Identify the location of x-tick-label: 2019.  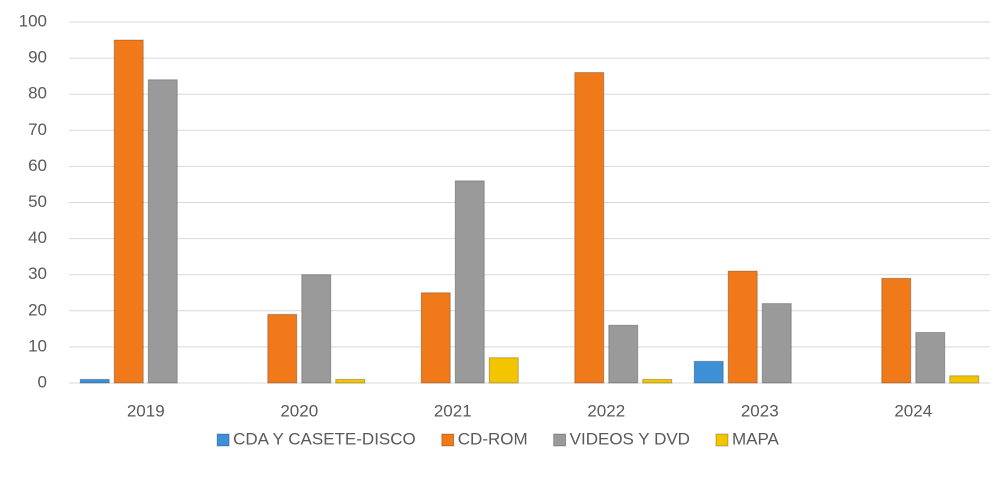
(146, 410).